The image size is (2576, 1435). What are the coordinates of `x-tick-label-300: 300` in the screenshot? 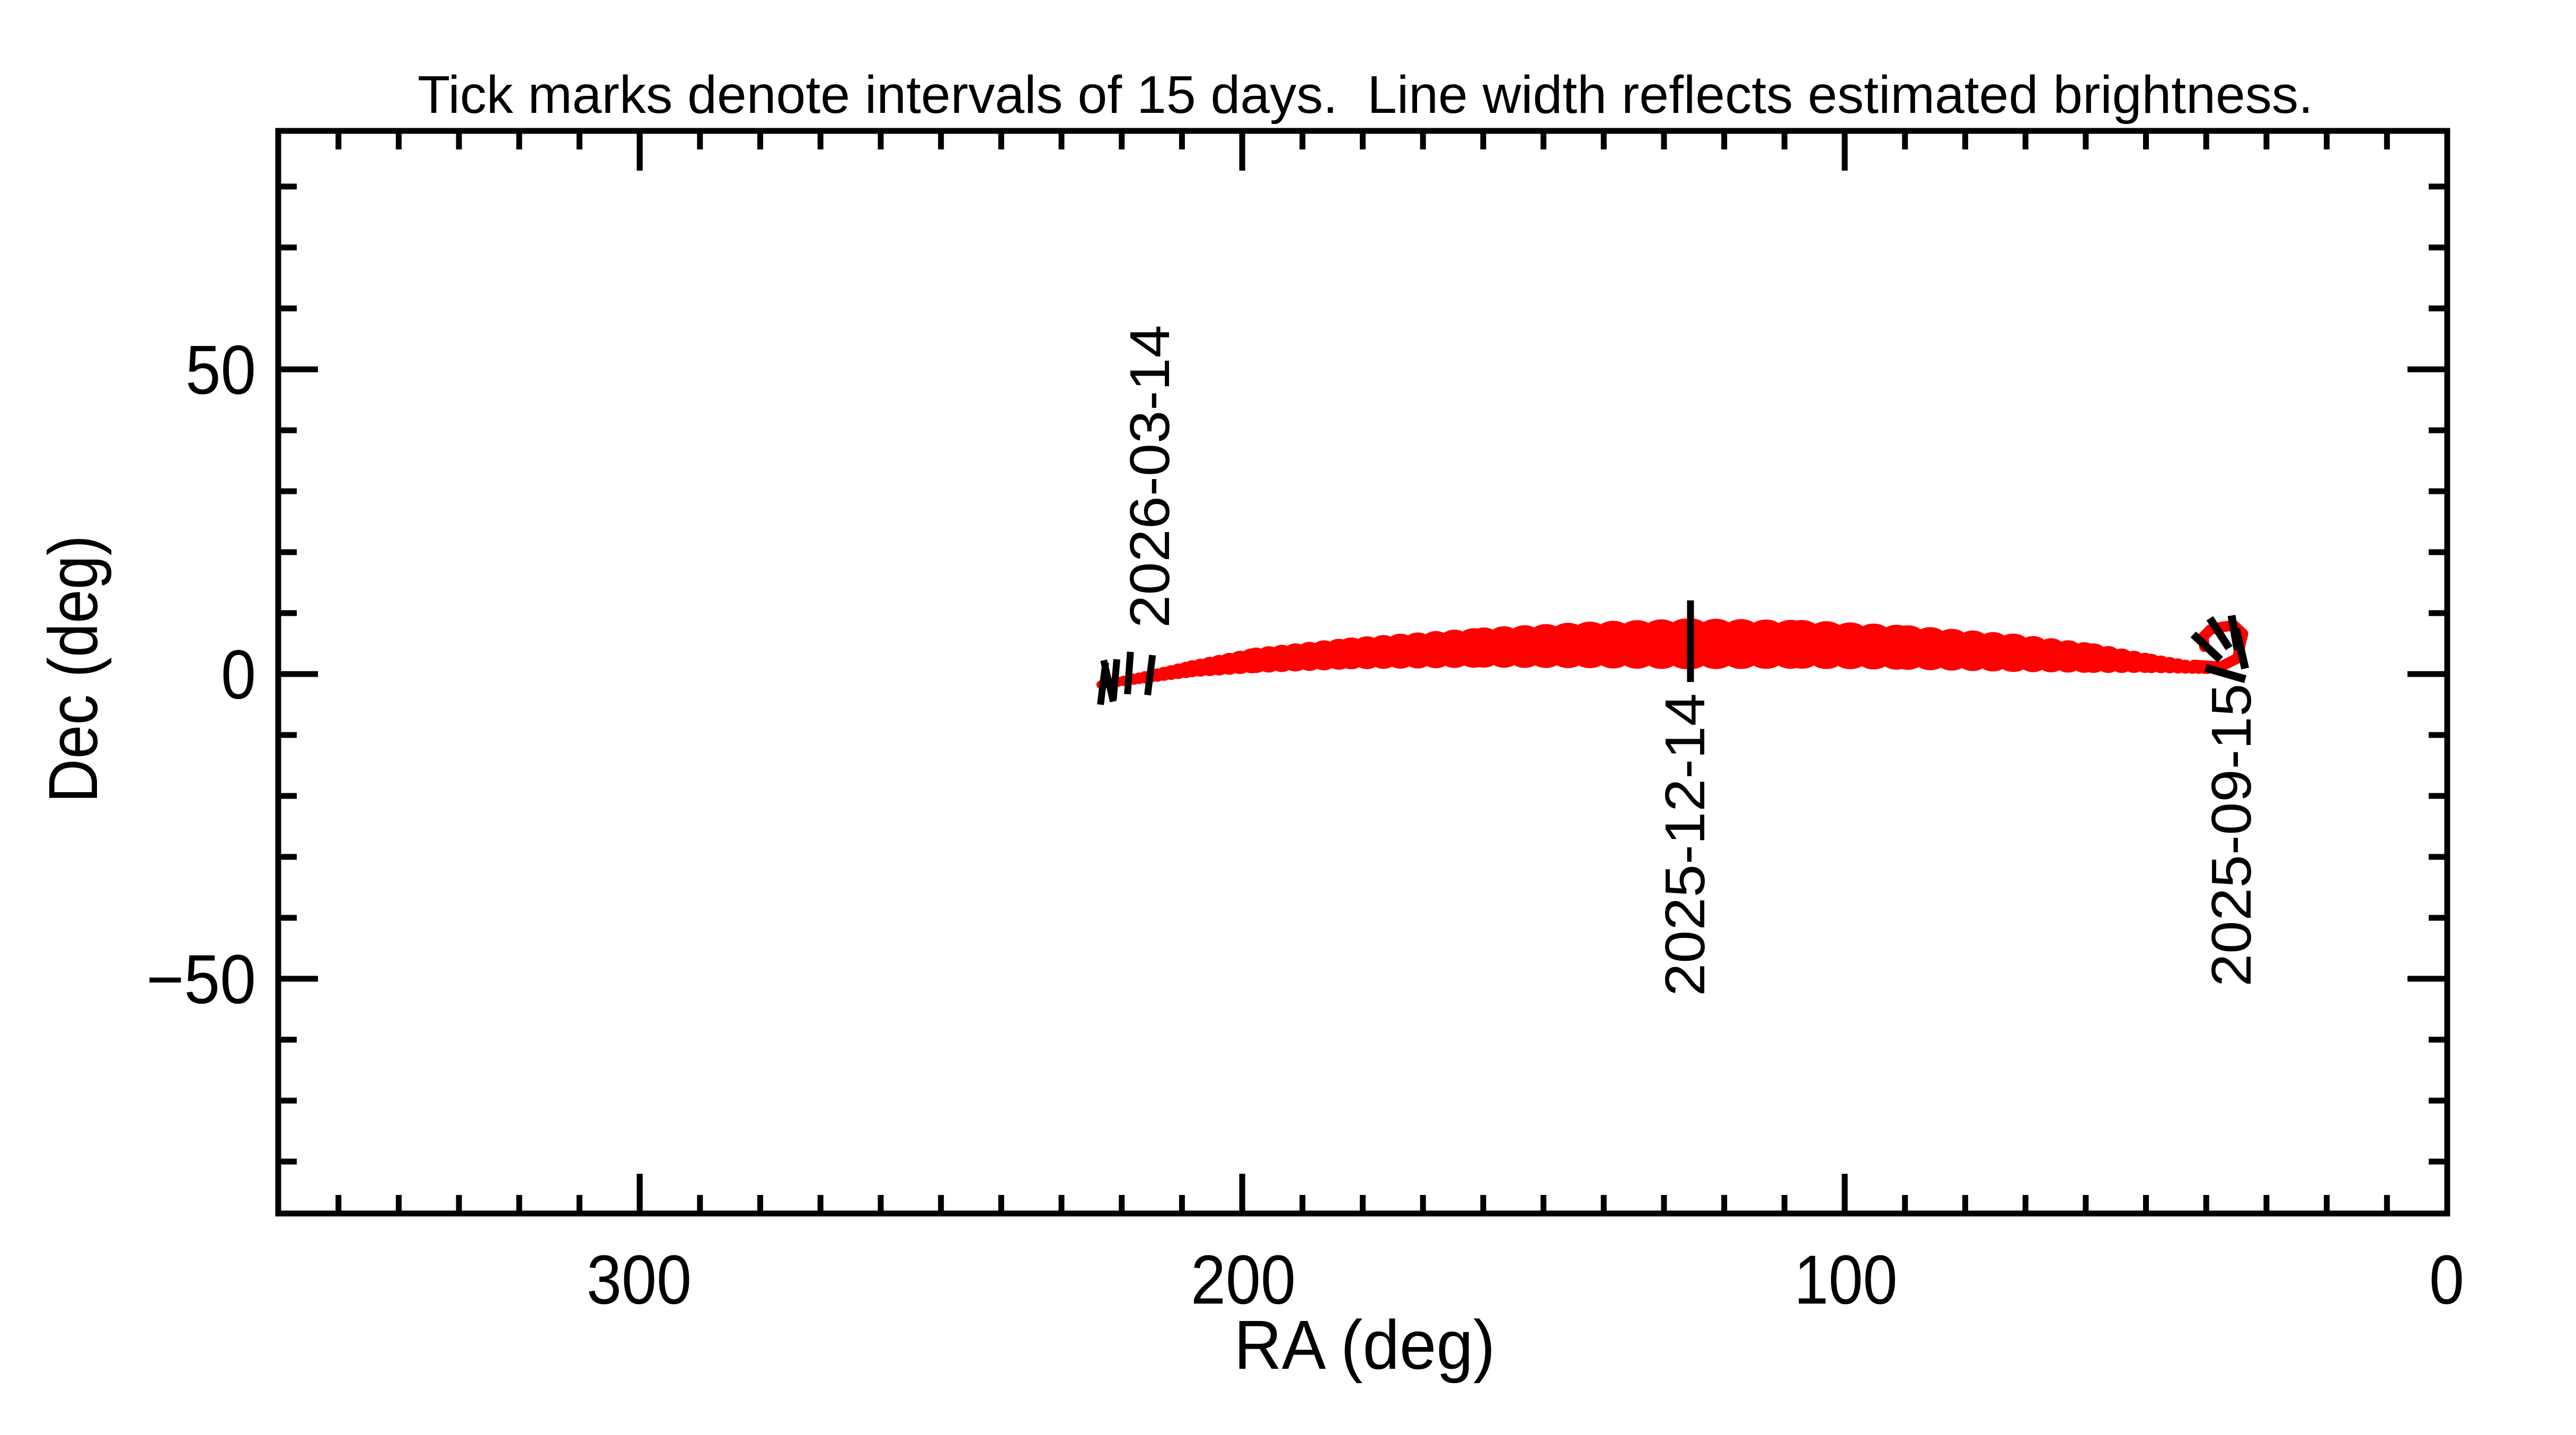 It's located at (639, 1280).